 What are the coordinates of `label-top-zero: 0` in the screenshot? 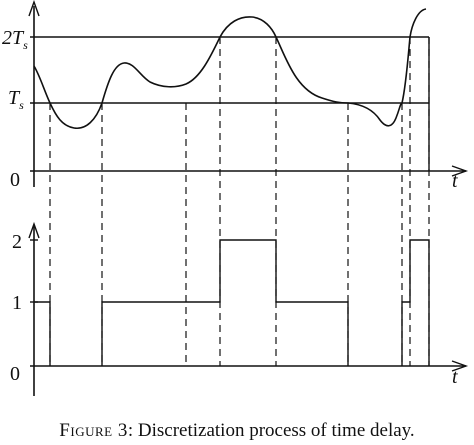 It's located at (15, 180).